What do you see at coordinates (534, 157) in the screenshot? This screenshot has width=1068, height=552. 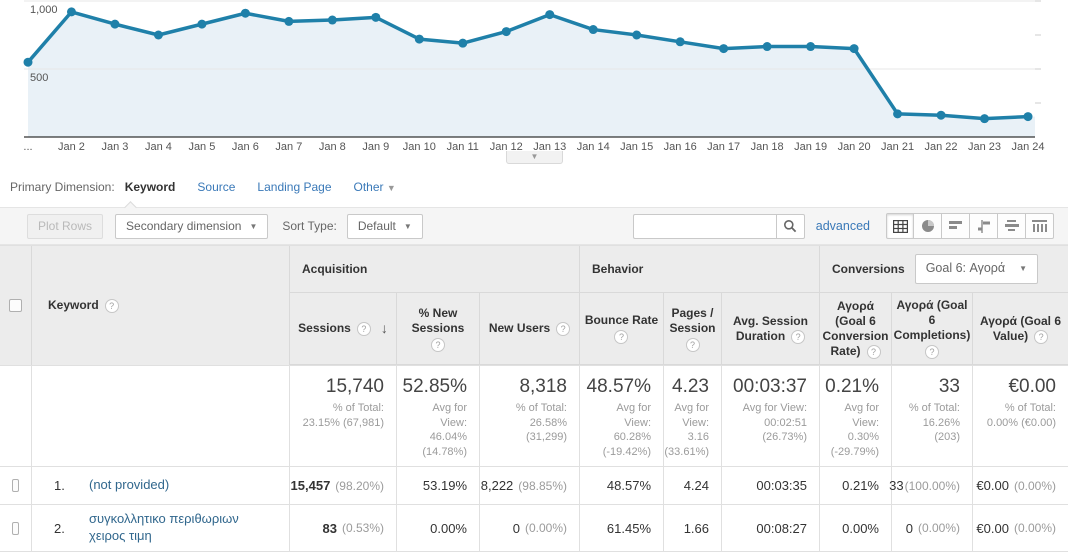 I see `chart-collapse-handle: ▼` at bounding box center [534, 157].